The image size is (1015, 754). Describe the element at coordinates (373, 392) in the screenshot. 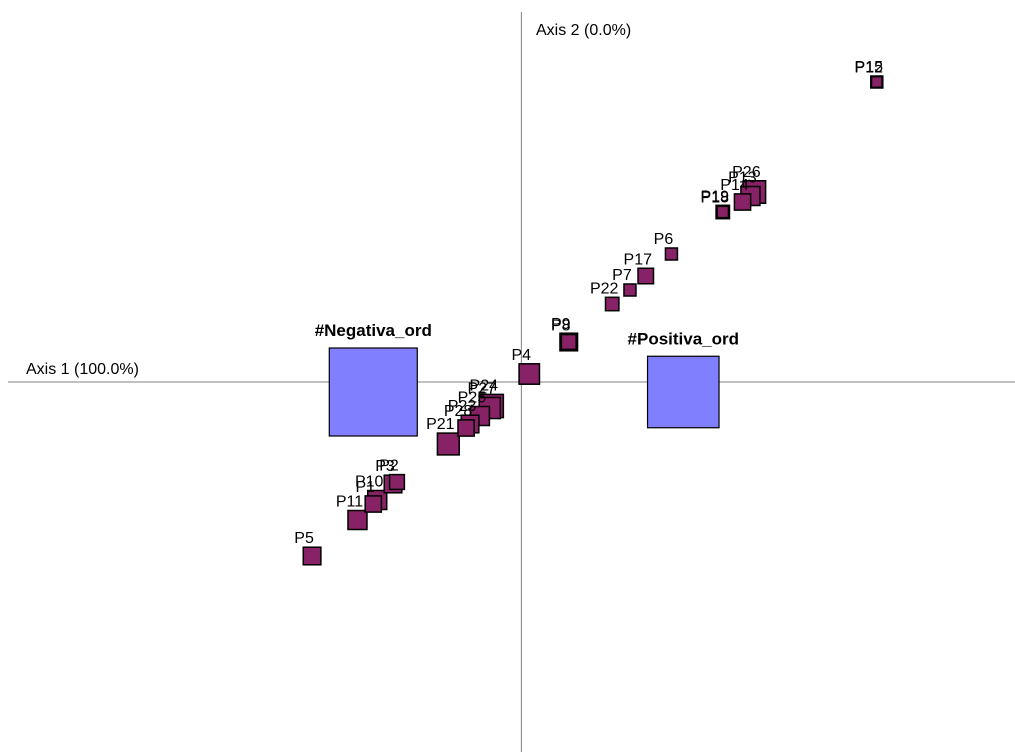

I see `category-marker-negativa-ord` at that location.